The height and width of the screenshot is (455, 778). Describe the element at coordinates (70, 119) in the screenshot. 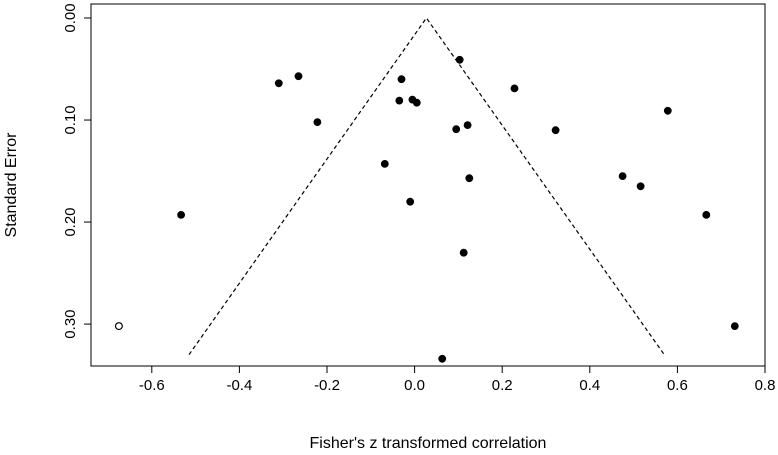

I see `y-tick-label: 0.10` at that location.